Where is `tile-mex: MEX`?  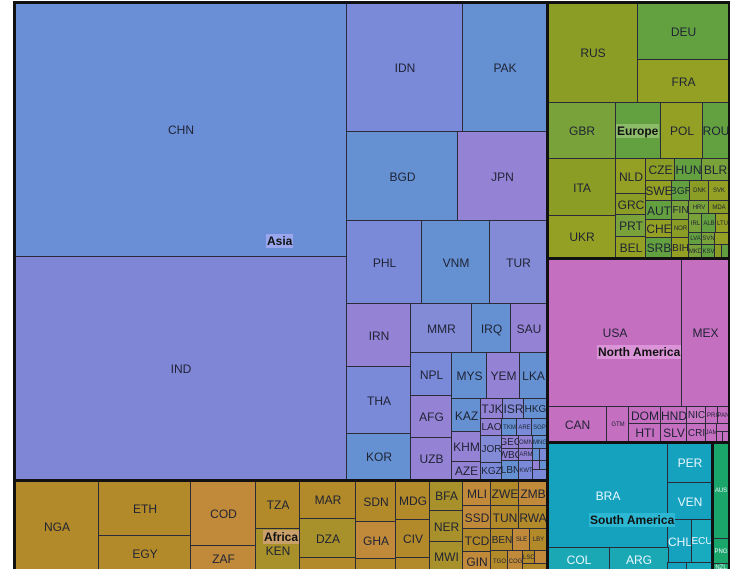
tile-mex: MEX is located at coordinates (705, 333).